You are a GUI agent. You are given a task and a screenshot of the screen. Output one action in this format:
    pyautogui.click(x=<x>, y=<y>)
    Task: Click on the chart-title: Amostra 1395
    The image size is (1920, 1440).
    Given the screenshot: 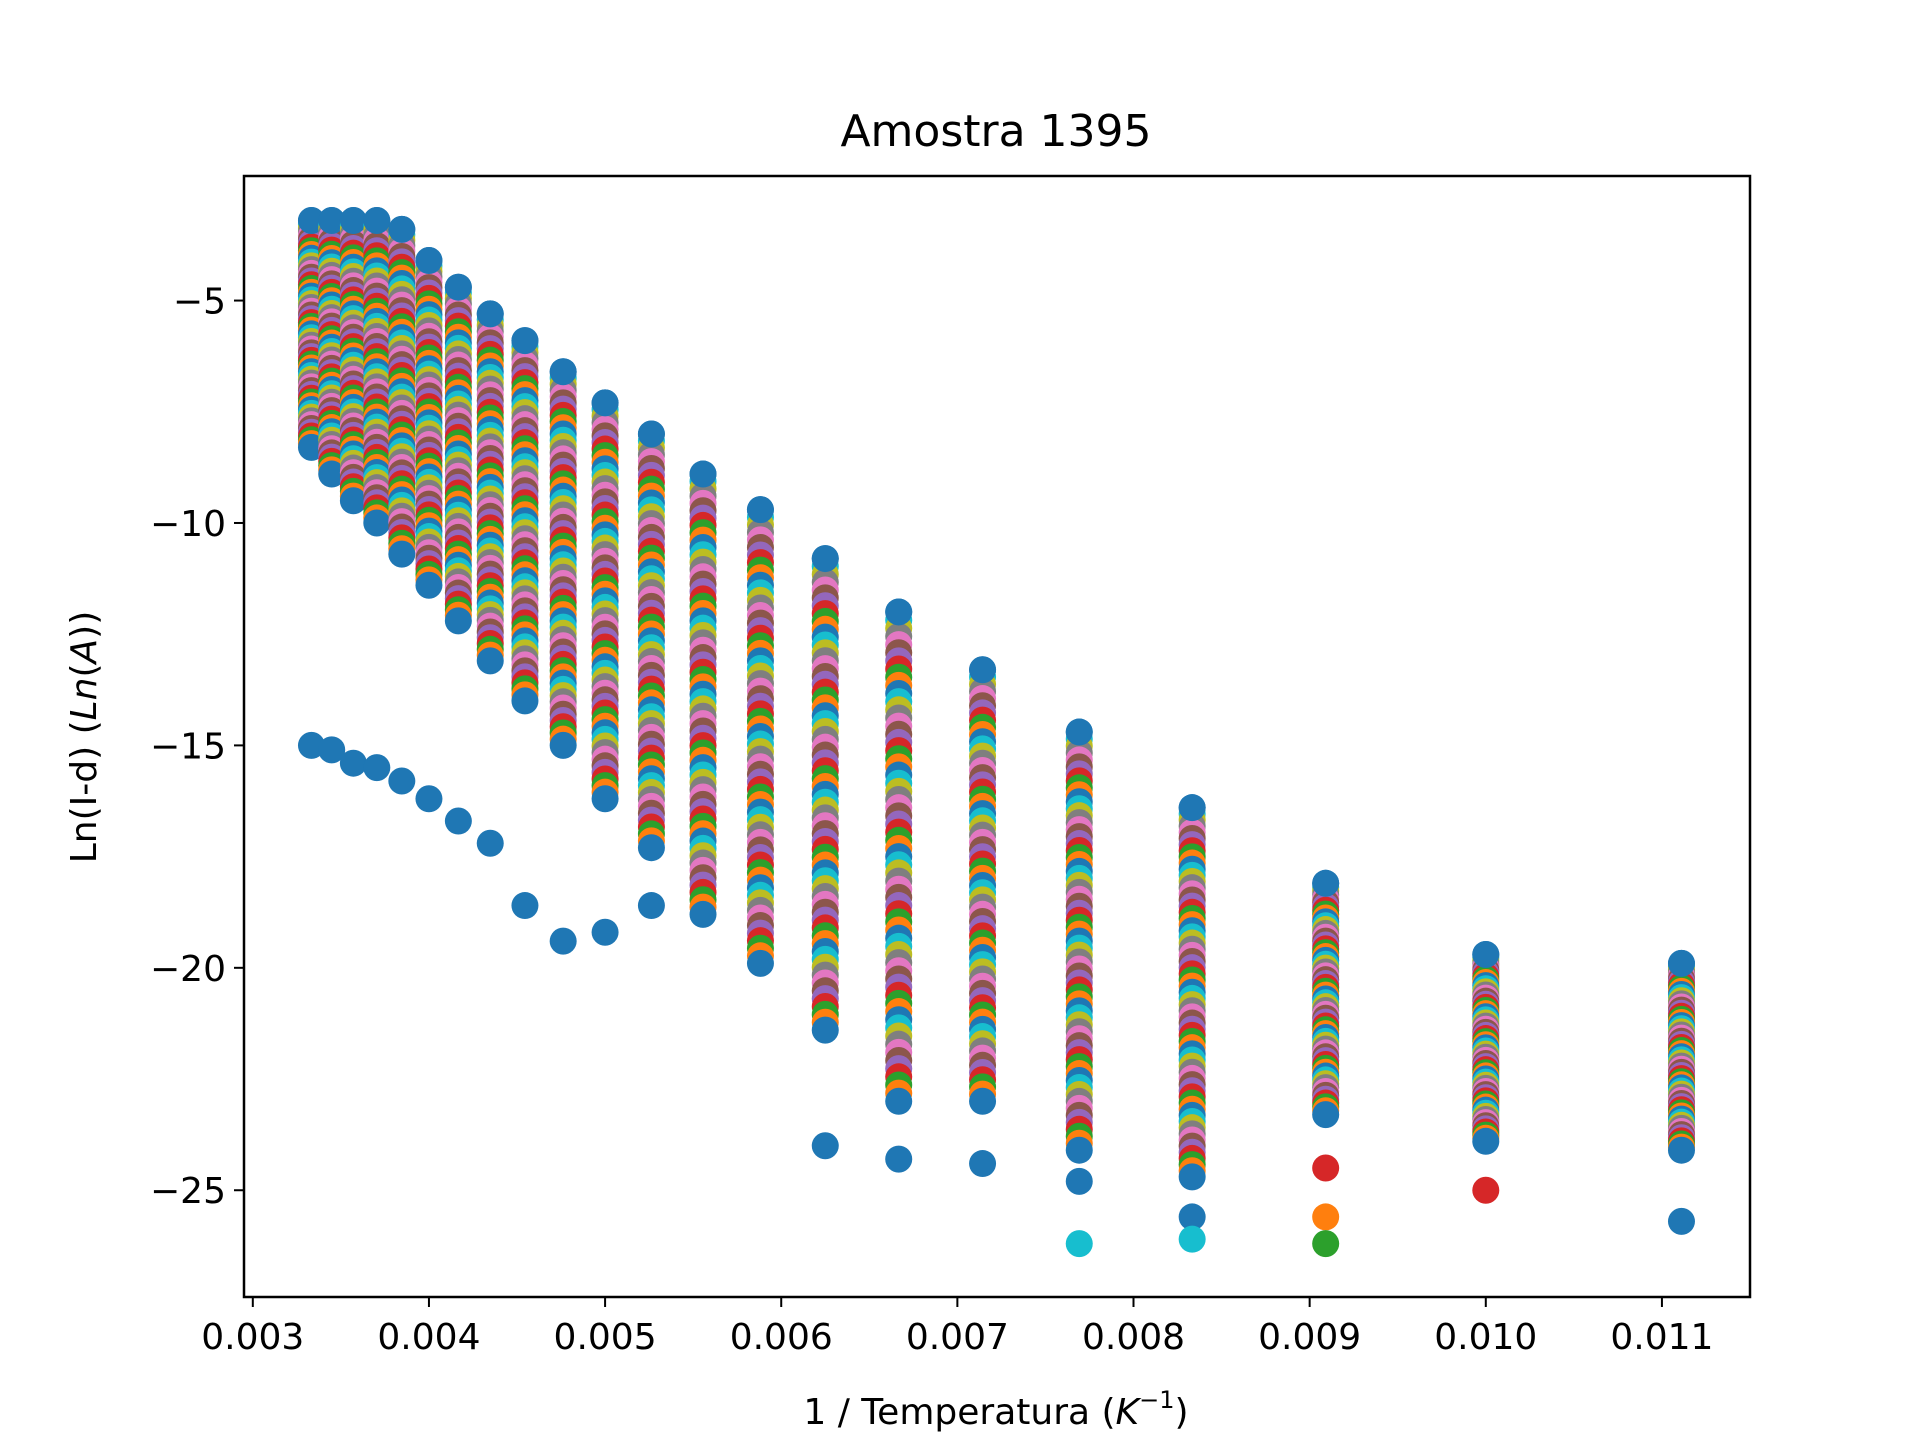 What is the action you would take?
    pyautogui.click(x=995, y=131)
    